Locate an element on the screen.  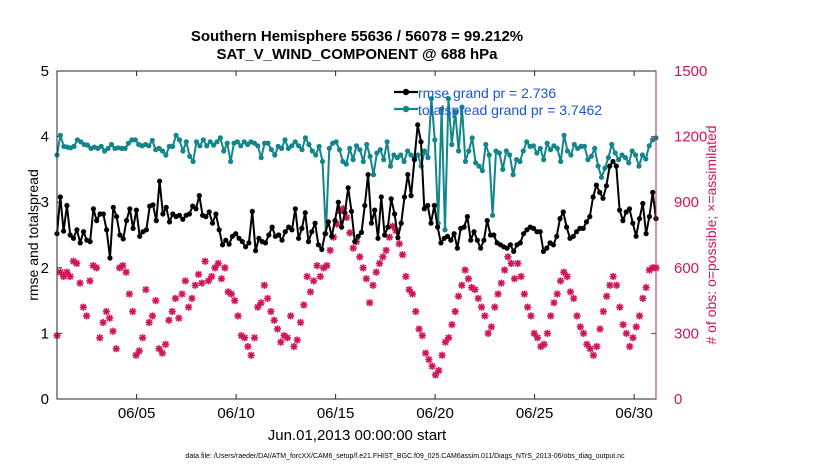
y2-tick-label: 1500 is located at coordinates (690, 71).